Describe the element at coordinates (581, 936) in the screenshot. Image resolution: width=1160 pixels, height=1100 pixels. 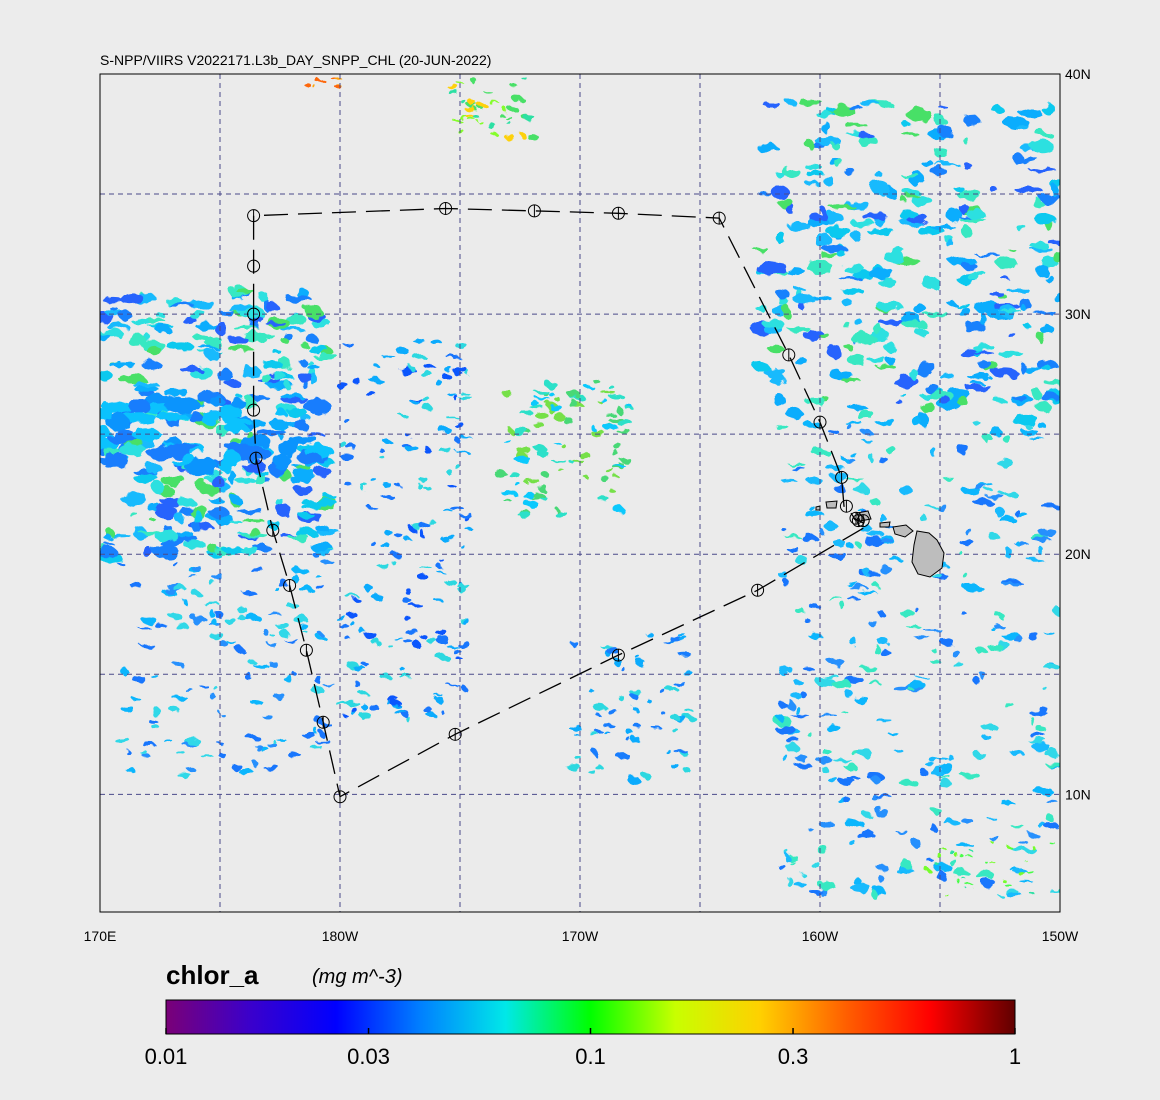
I see `longitude-labels: 170E 180W 170W 160W 150W` at that location.